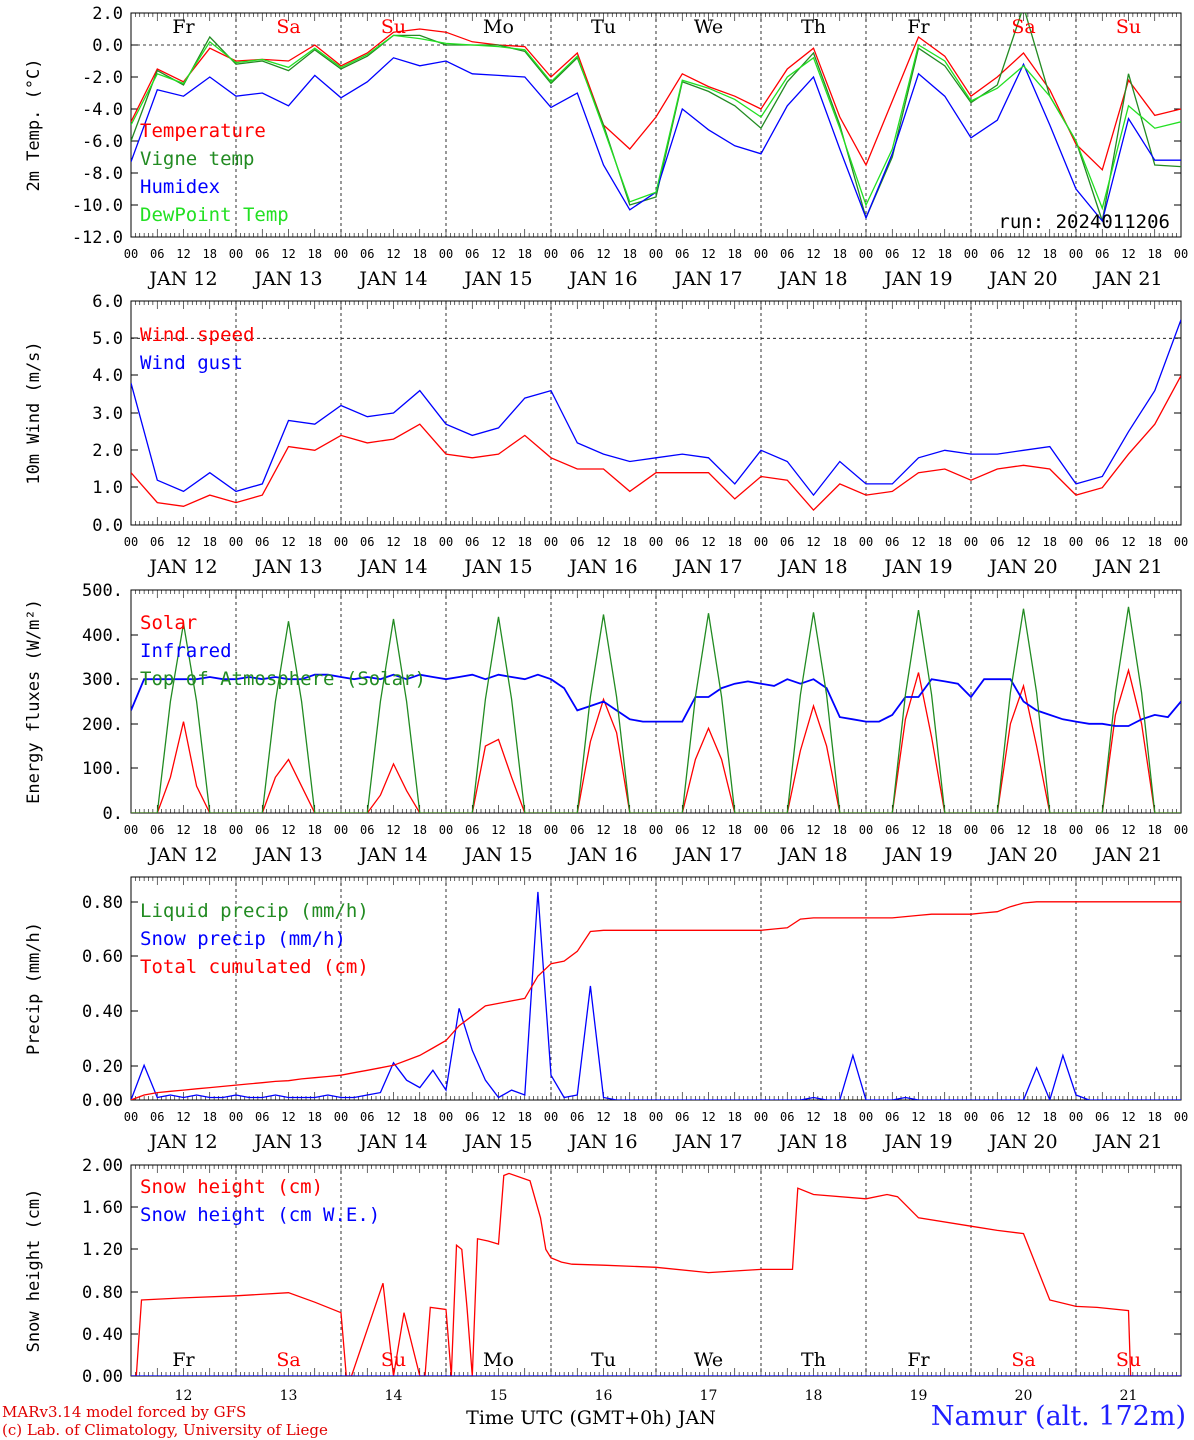 This screenshot has height=1440, width=1194. What do you see at coordinates (707, 567) in the screenshot?
I see `date-label: JAN 17` at bounding box center [707, 567].